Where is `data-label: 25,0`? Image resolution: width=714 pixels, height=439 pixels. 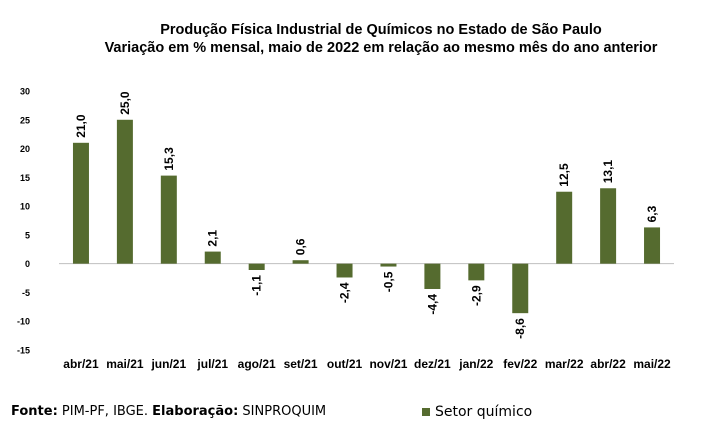 data-label: 25,0 is located at coordinates (125, 103).